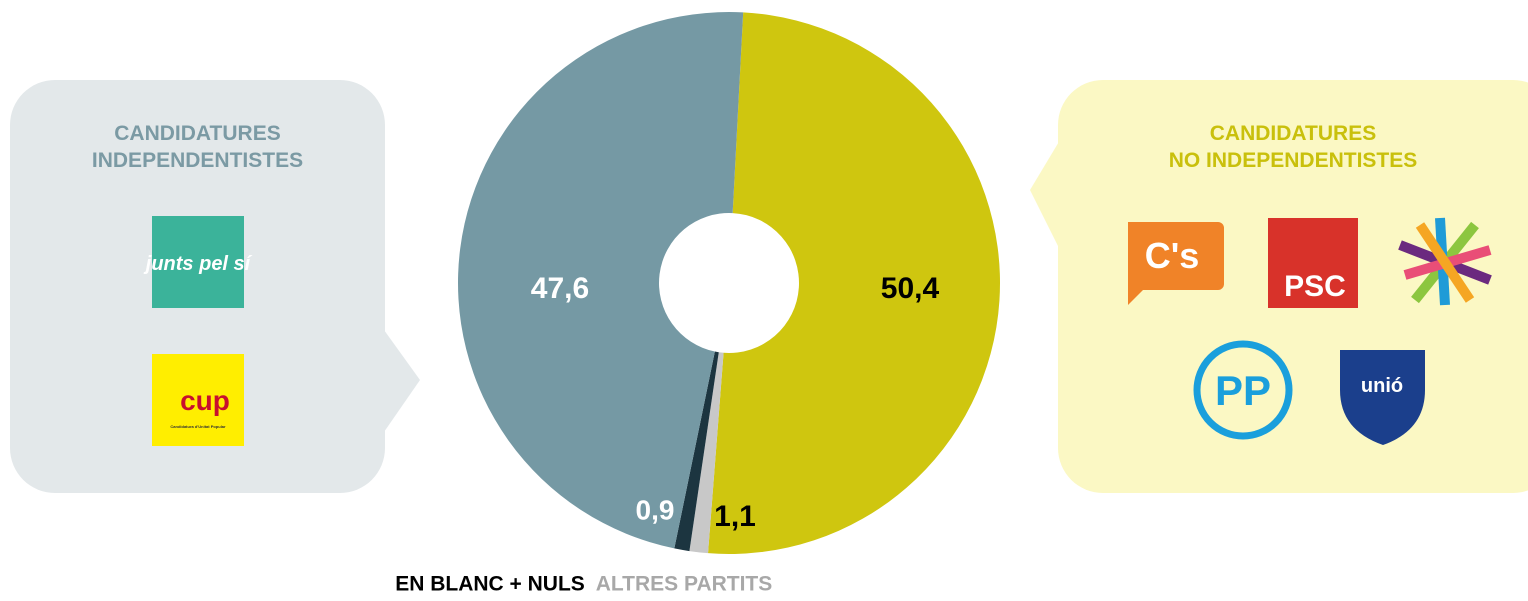 The image size is (1528, 601). I want to click on logo-cup: cup Candidatura d'Unitat Popular, so click(198, 400).